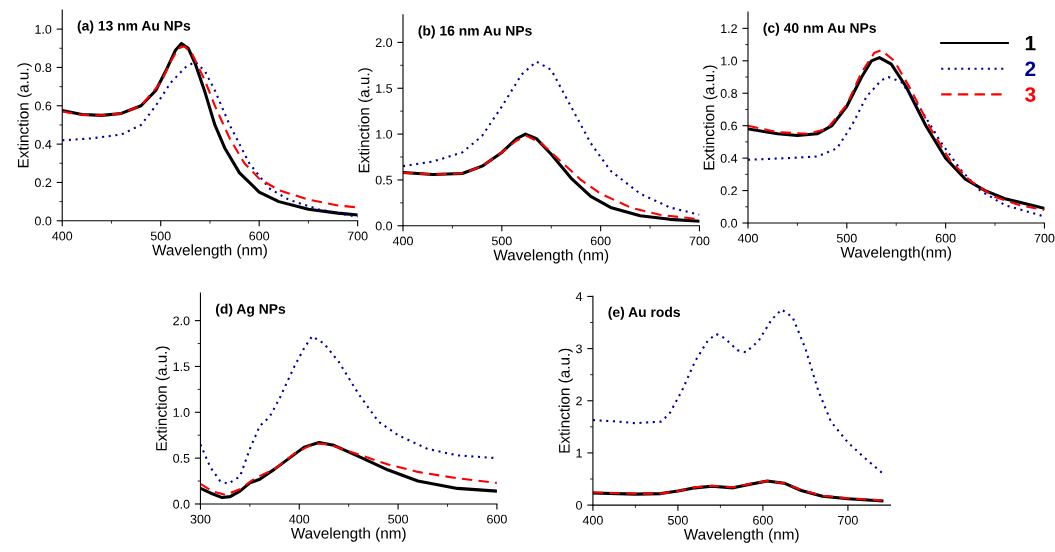 This screenshot has height=552, width=1055. Describe the element at coordinates (644, 313) in the screenshot. I see `text: (e) Au rods` at that location.